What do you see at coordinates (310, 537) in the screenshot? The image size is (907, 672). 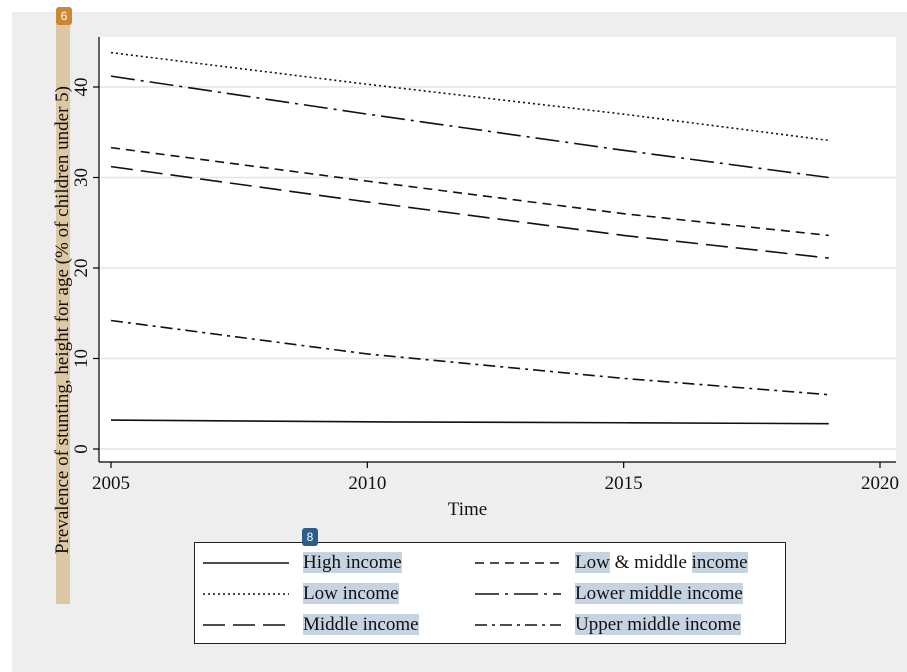 I see `annotation-badge-8: 8` at bounding box center [310, 537].